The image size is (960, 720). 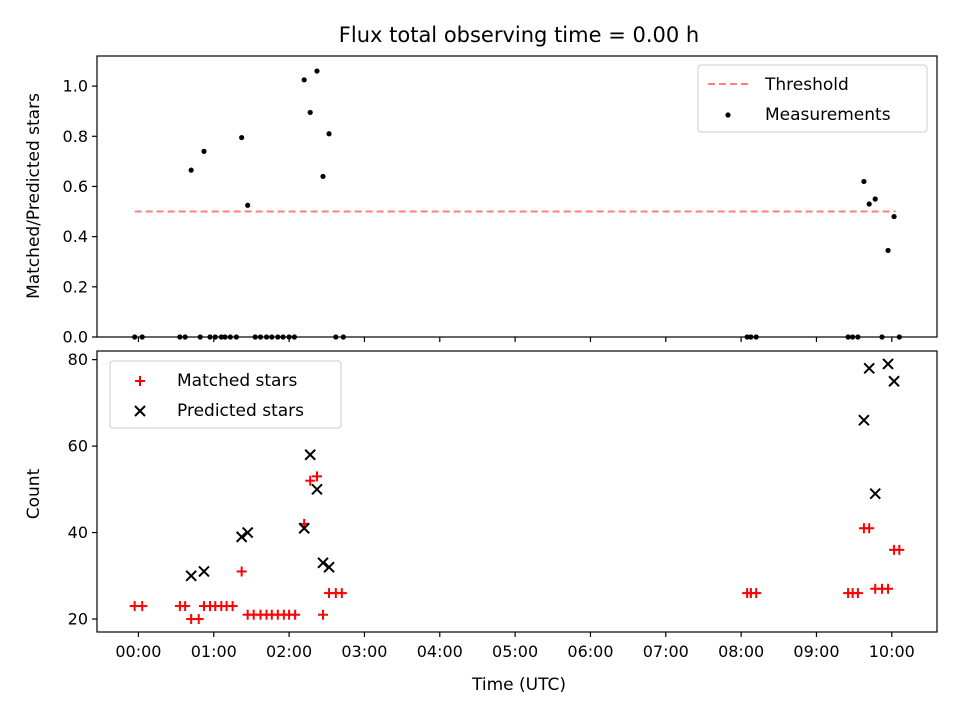 I want to click on bottom-y-tick-label: 60, so click(x=78, y=446).